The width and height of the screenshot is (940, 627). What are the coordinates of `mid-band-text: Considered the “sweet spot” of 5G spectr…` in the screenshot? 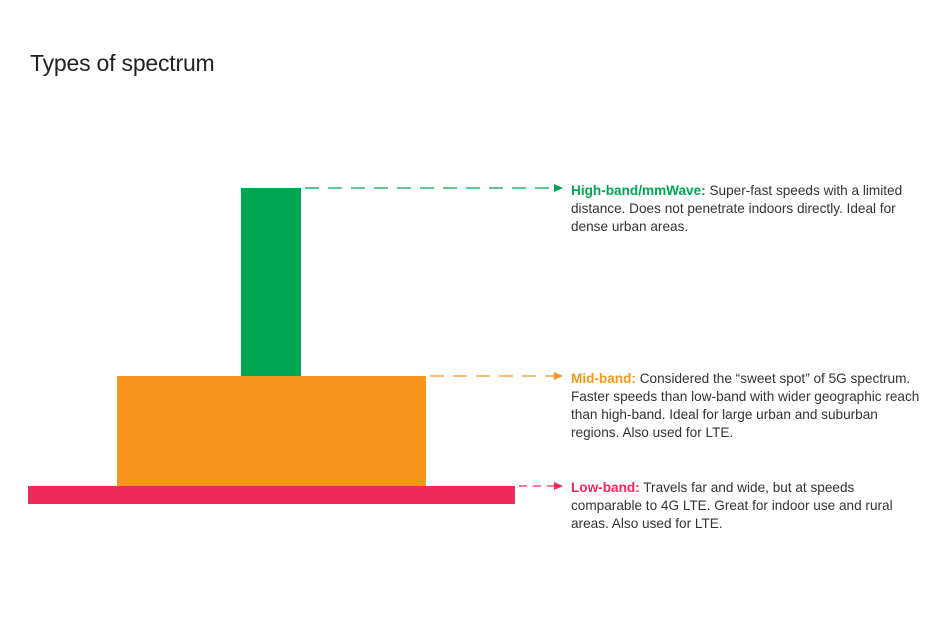 It's located at (745, 405).